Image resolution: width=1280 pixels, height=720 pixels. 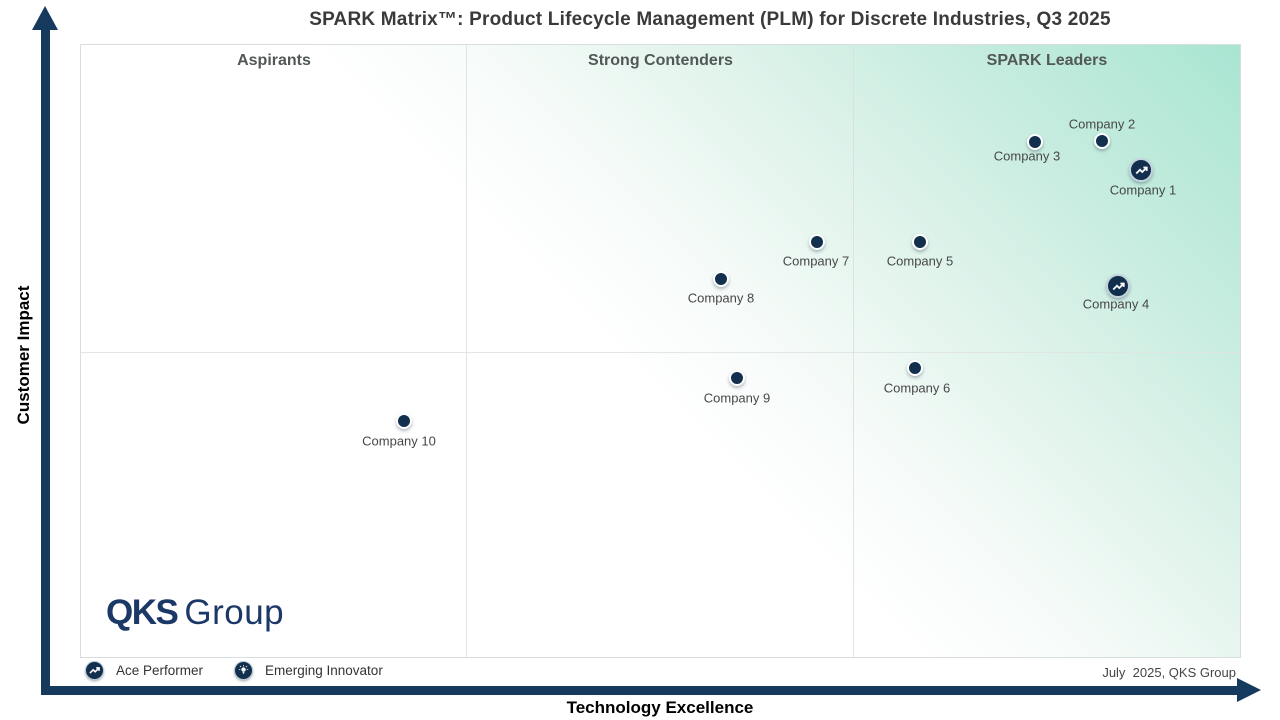 I want to click on company-label: Company 3, so click(x=1027, y=156).